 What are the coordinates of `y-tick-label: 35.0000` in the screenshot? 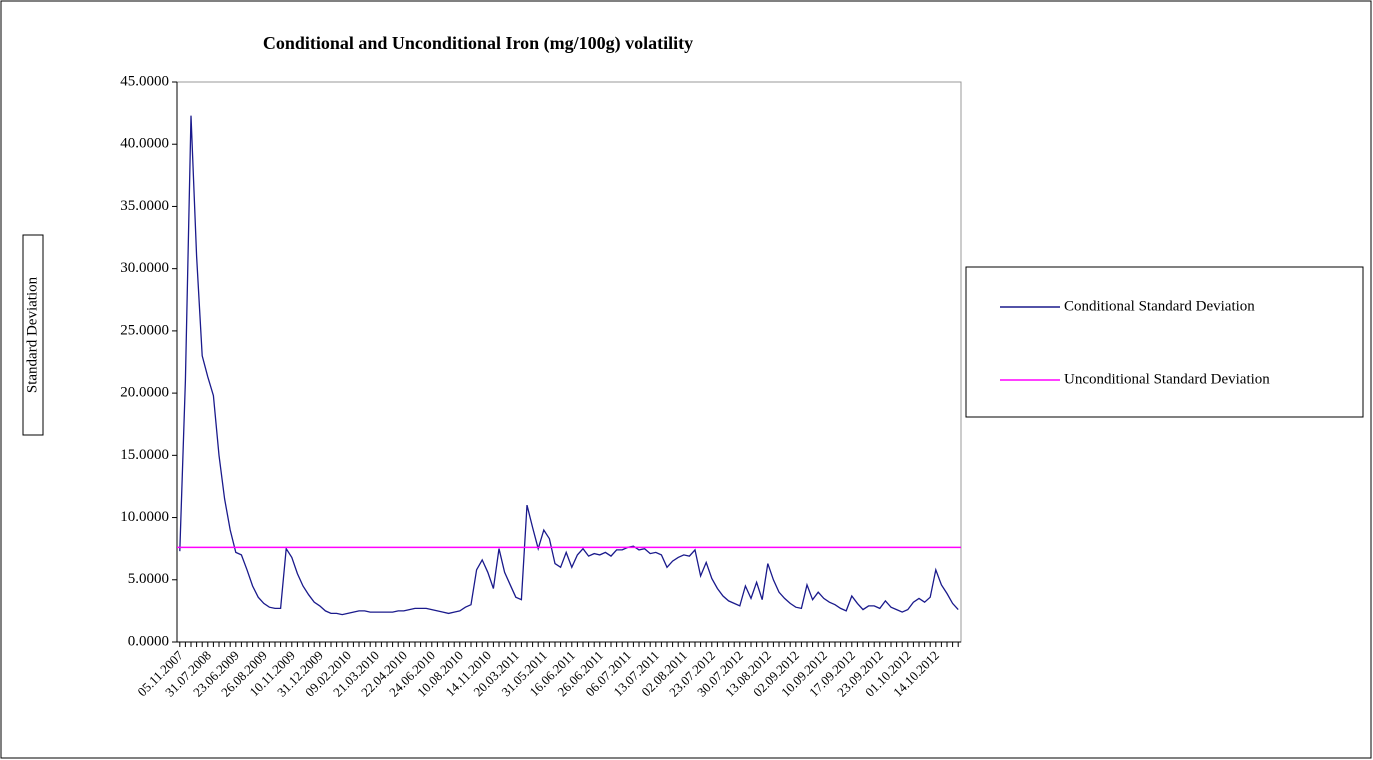 It's located at (144, 206).